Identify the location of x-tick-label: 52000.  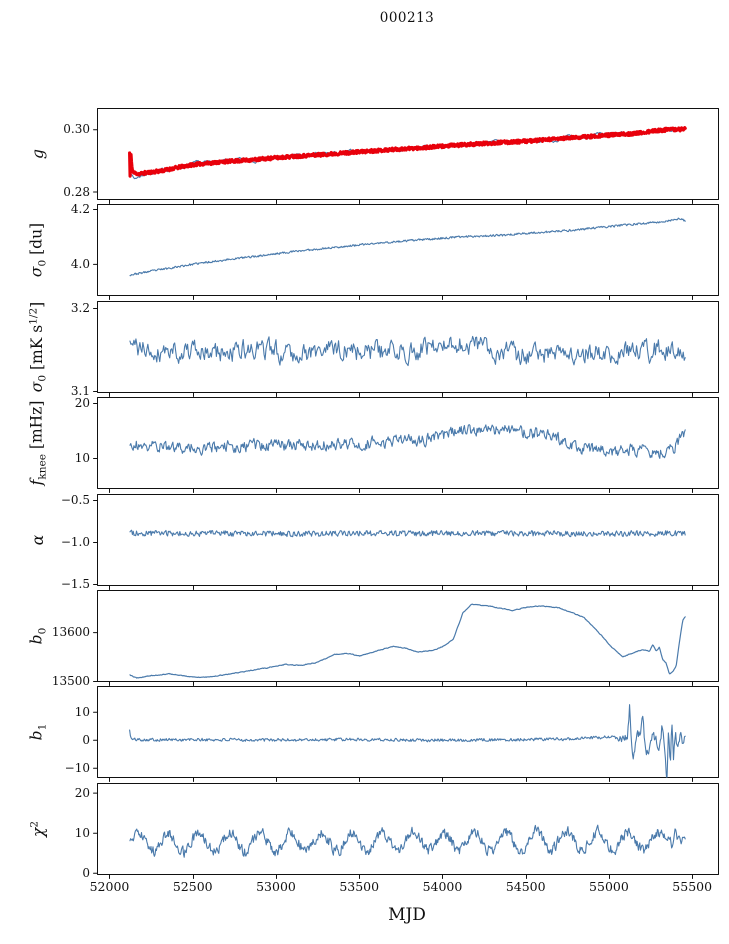
(109, 886).